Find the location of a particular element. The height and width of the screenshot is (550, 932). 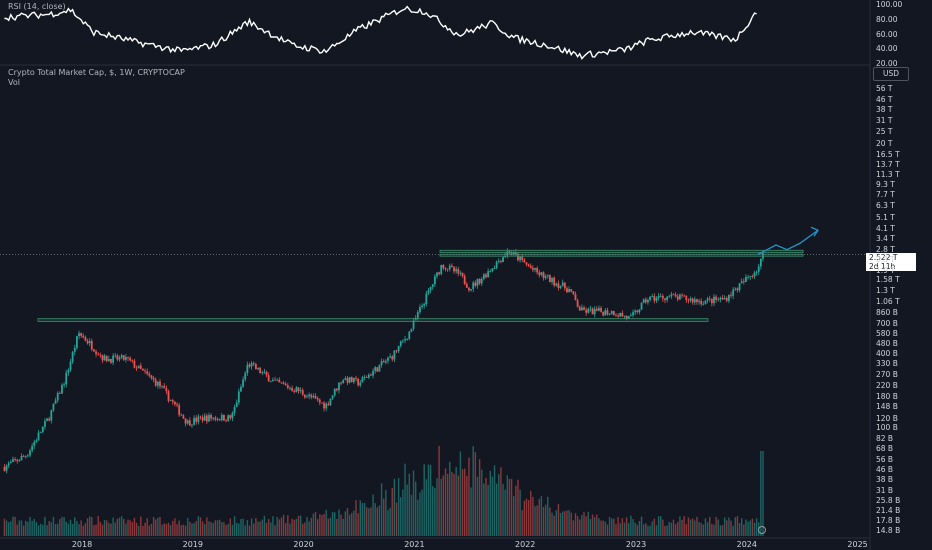

rsi-tick-label: 80.00 is located at coordinates (887, 19).